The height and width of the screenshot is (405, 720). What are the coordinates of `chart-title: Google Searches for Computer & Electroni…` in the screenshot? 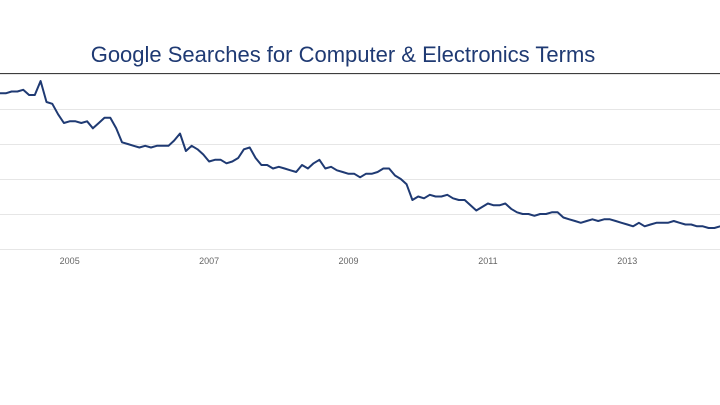 It's located at (343, 54).